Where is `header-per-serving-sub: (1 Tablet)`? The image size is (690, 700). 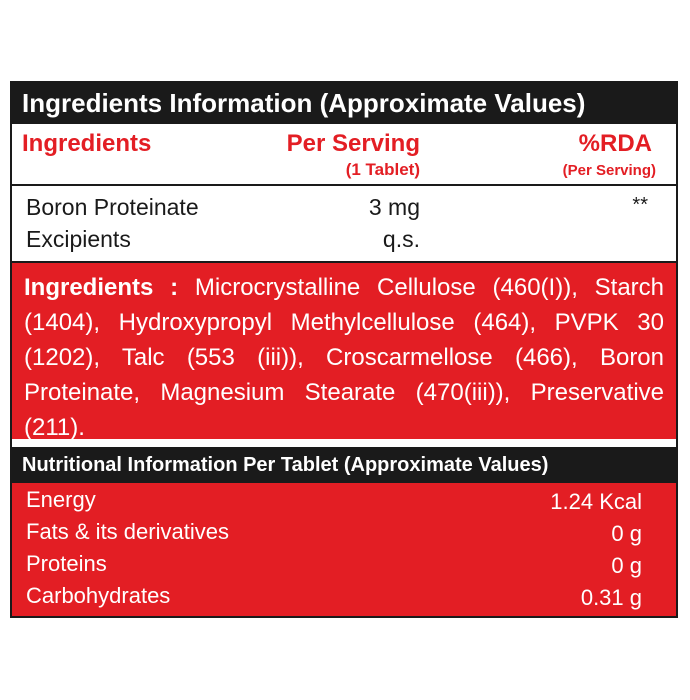
header-per-serving-sub: (1 Tablet) is located at coordinates (382, 169).